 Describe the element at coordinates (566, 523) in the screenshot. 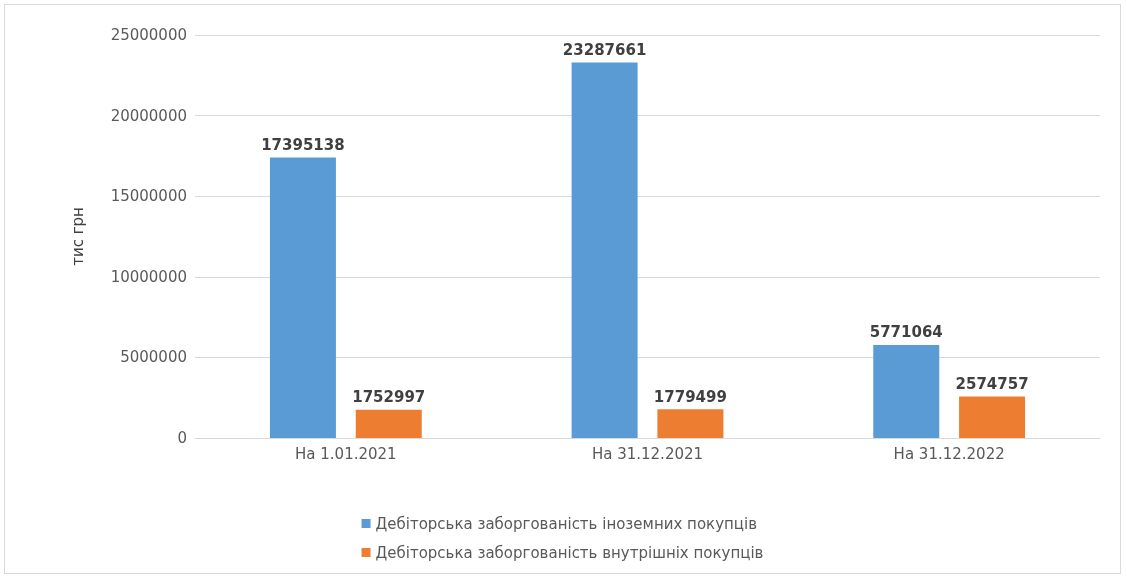

I see `legend-label: Дебіторська заборгованість іноземних покупців` at that location.